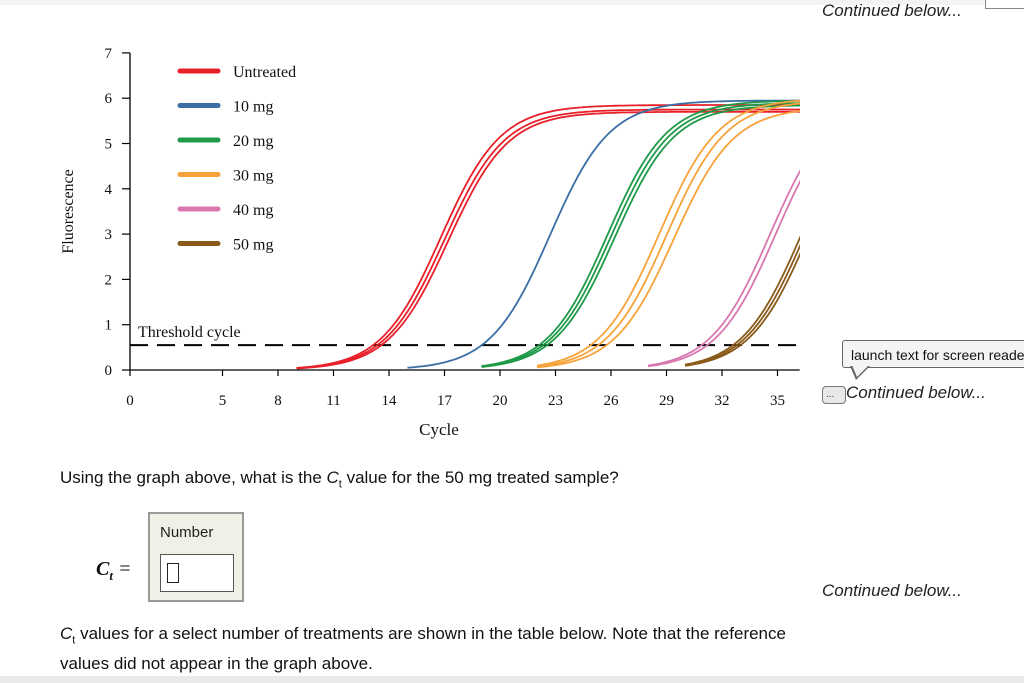 This screenshot has width=1024, height=683. I want to click on x-tick-label: 23, so click(555, 401).